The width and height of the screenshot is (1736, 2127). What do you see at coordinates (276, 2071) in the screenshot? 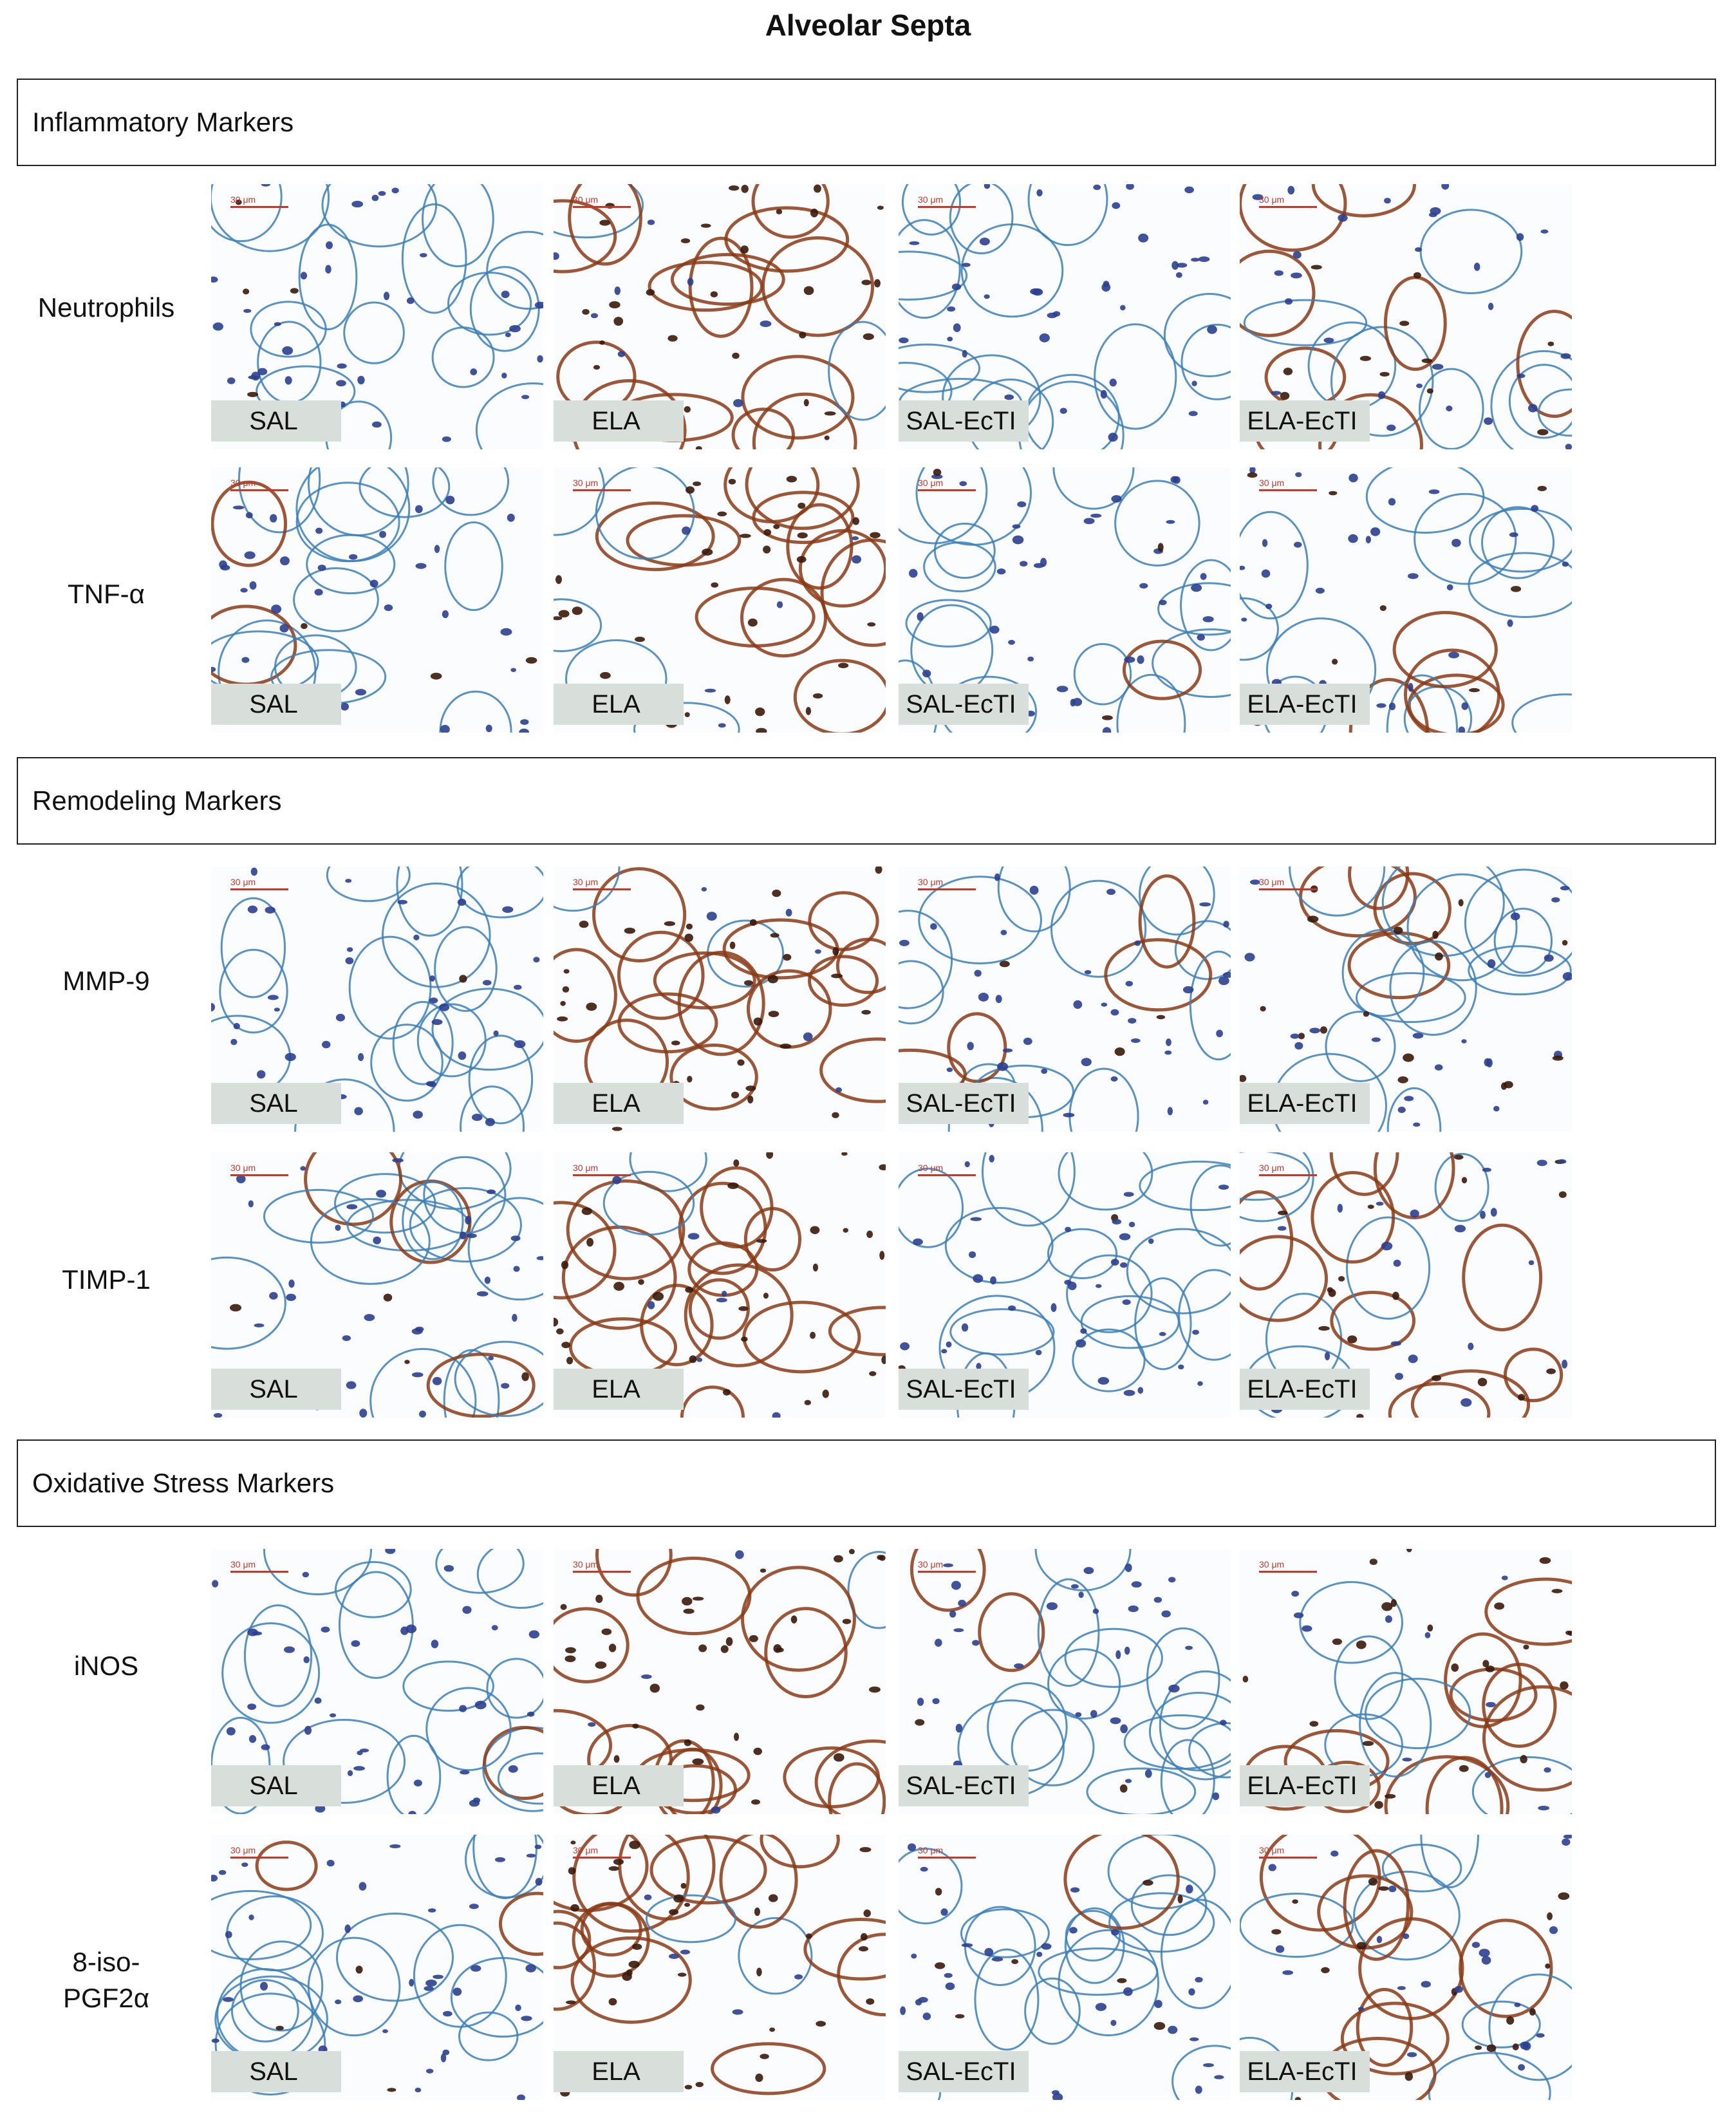
I see `group-label: SAL` at bounding box center [276, 2071].